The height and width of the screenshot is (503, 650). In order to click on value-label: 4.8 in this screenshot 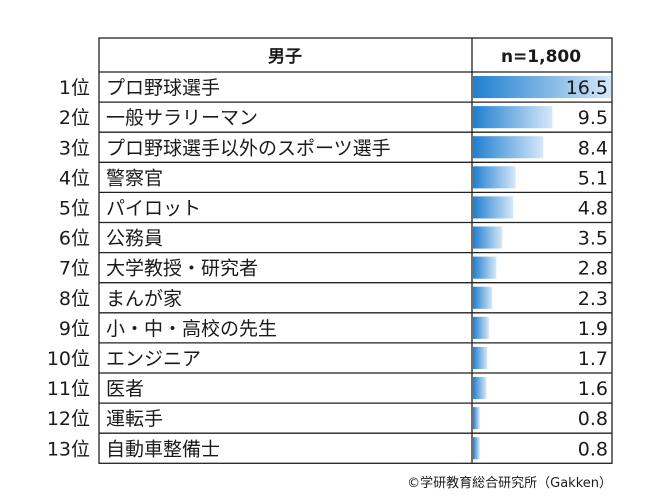, I will do `click(593, 208)`.